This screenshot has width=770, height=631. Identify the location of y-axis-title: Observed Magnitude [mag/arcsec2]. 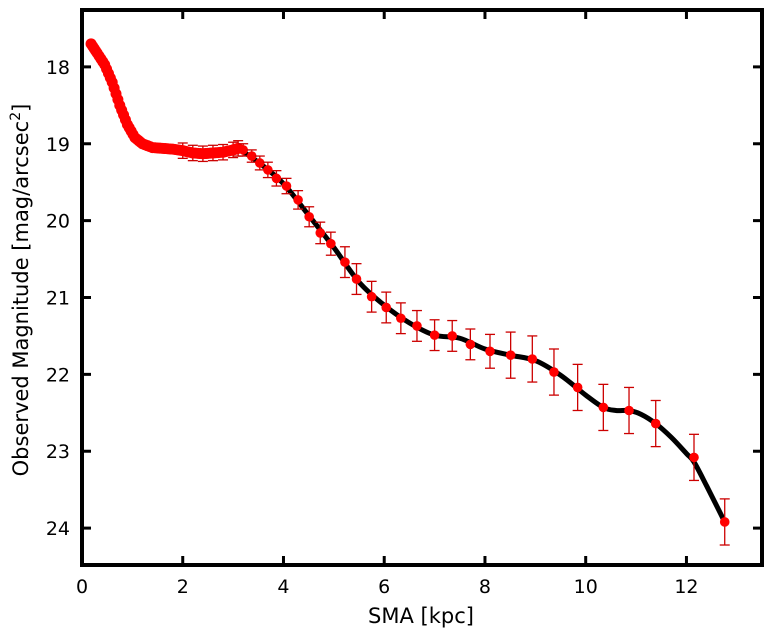
(20, 290).